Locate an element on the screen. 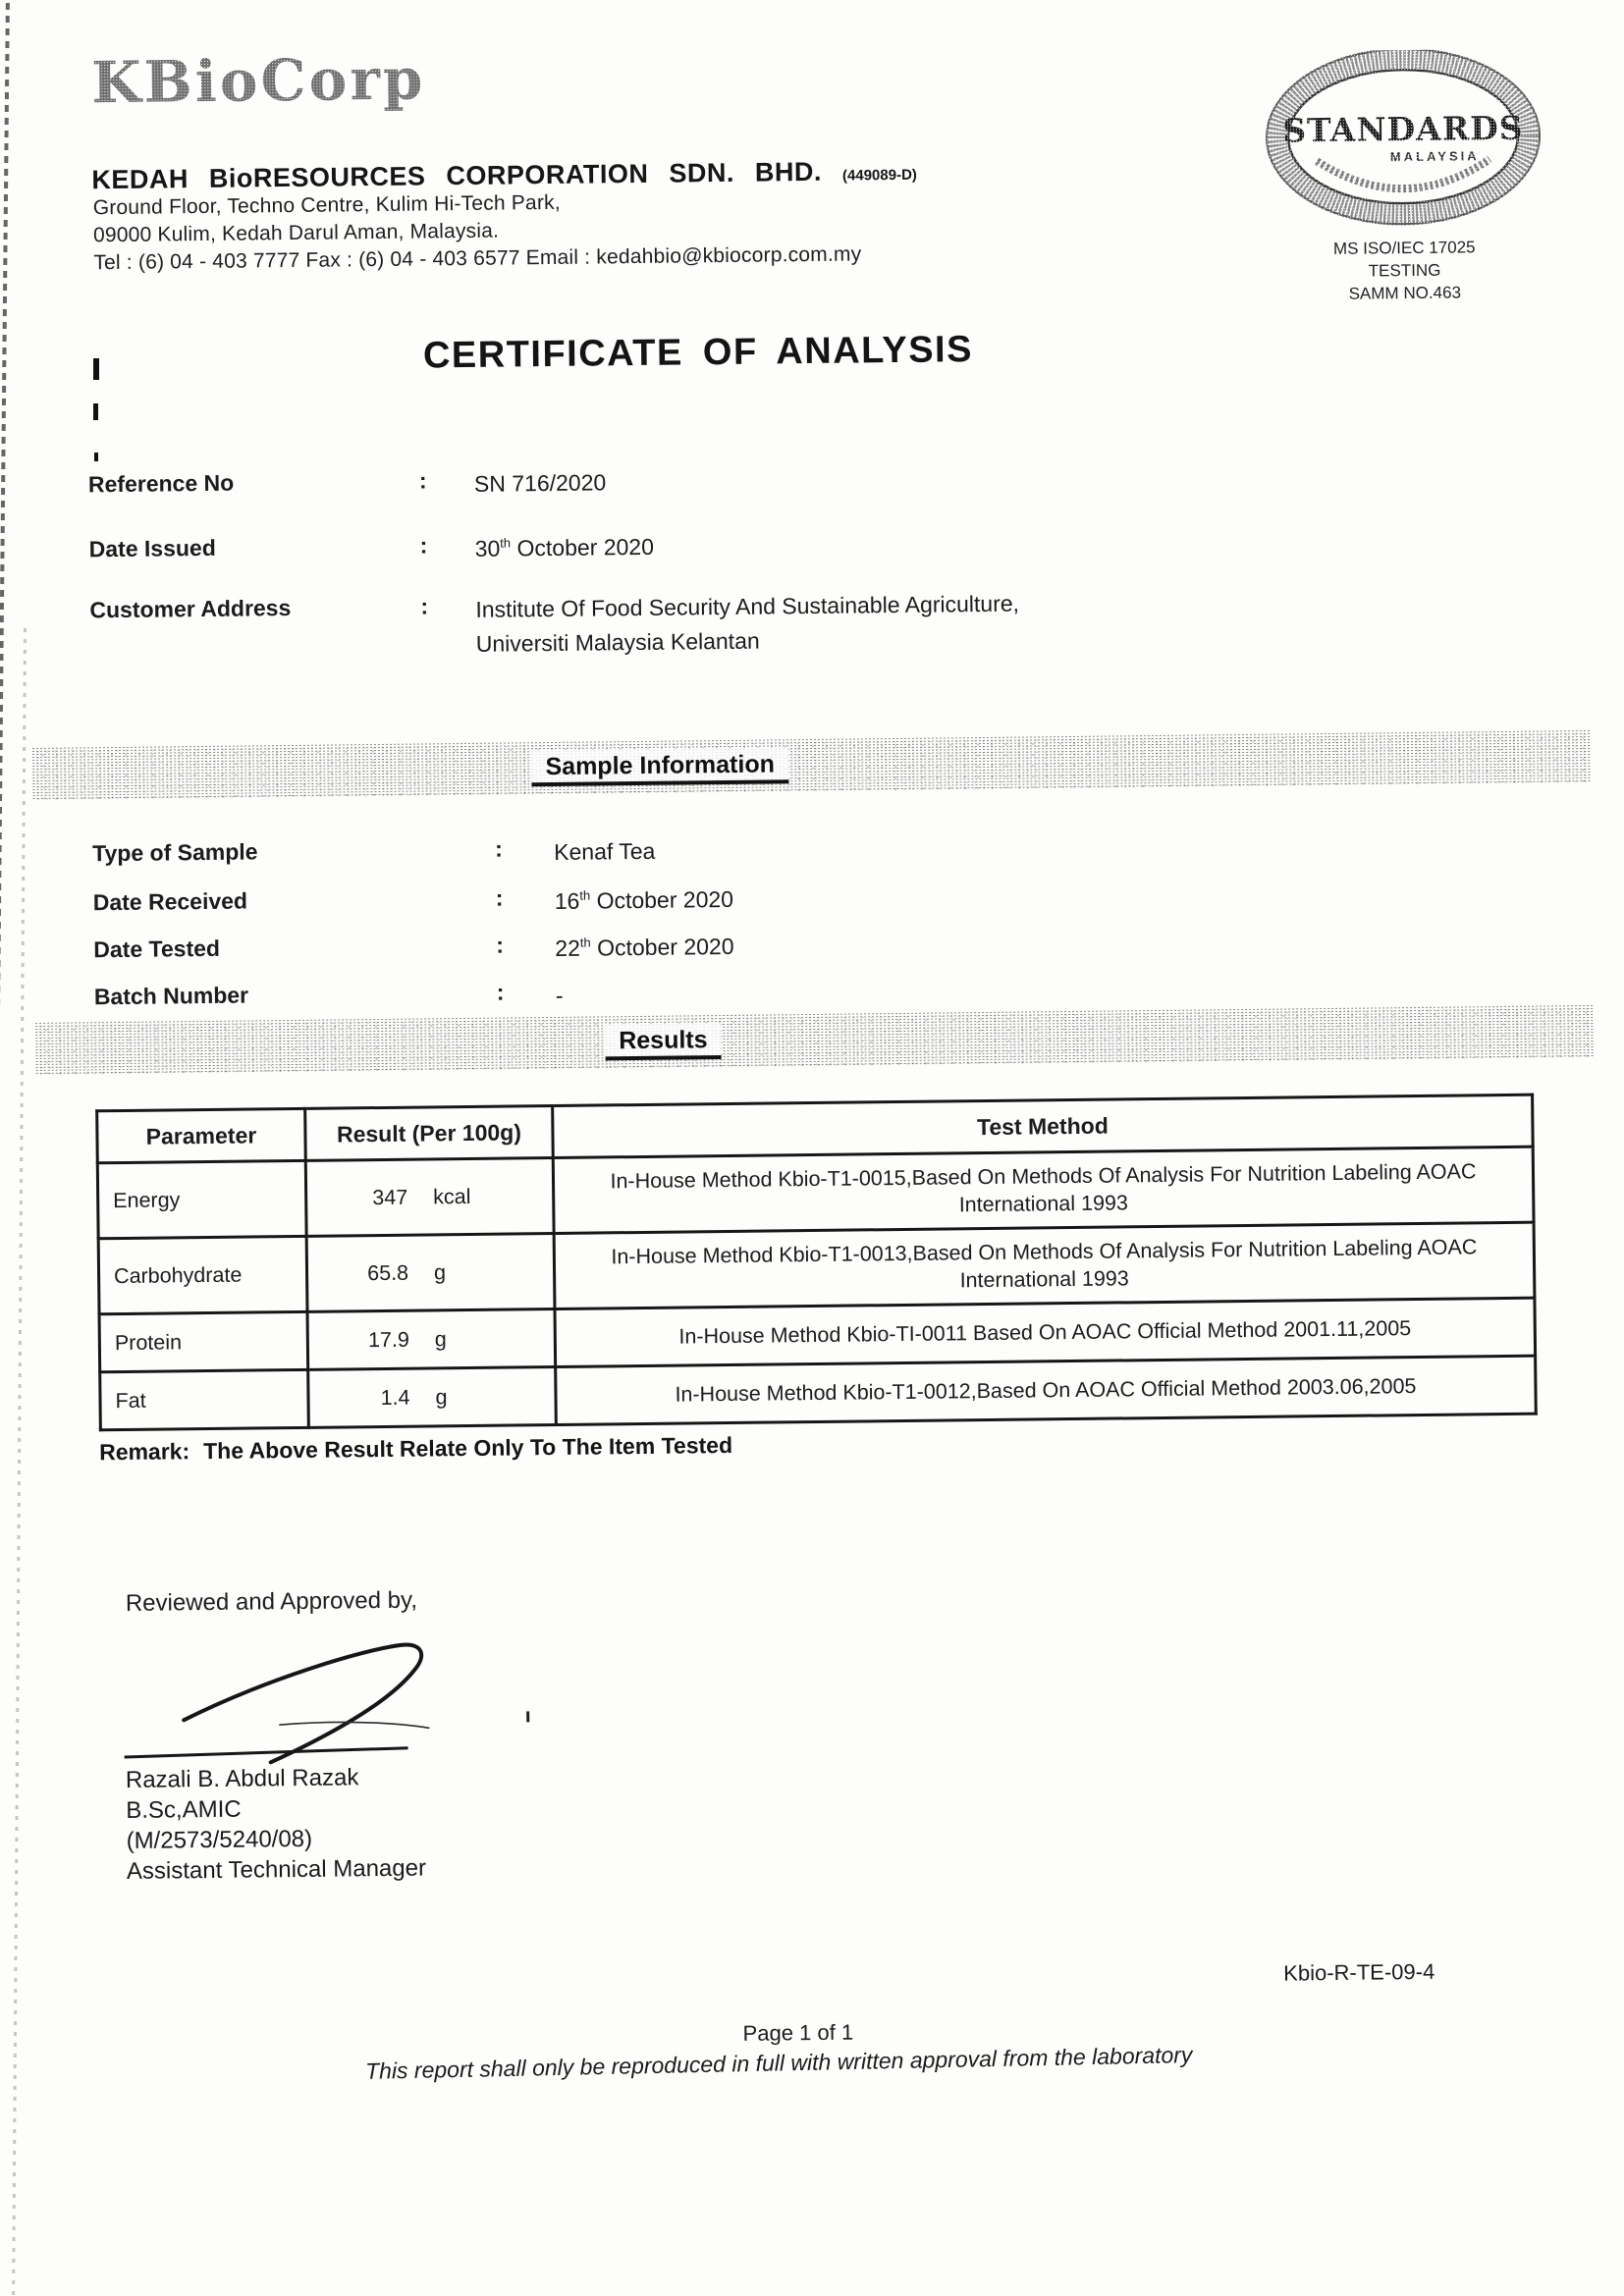 The height and width of the screenshot is (2296, 1624). parameter-cell: Energy is located at coordinates (202, 1199).